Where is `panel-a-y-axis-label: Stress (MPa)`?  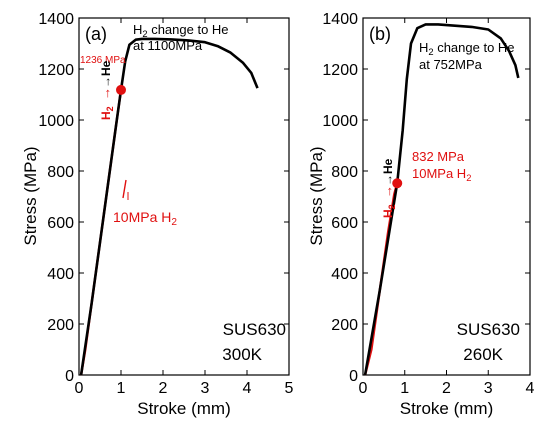 panel-a-y-axis-label: Stress (MPa) is located at coordinates (30, 195).